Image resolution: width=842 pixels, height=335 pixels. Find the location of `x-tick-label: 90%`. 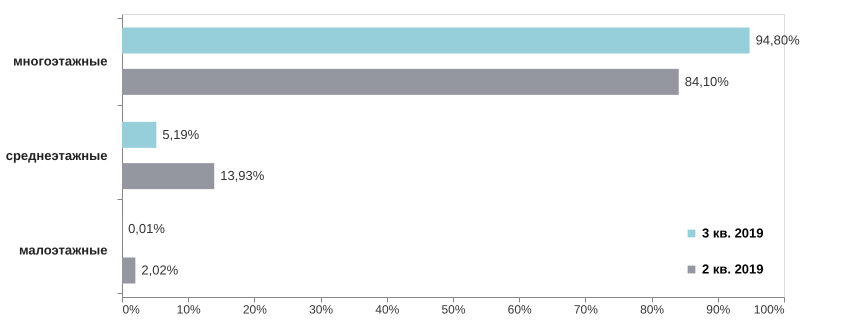

x-tick-label: 90% is located at coordinates (718, 309).